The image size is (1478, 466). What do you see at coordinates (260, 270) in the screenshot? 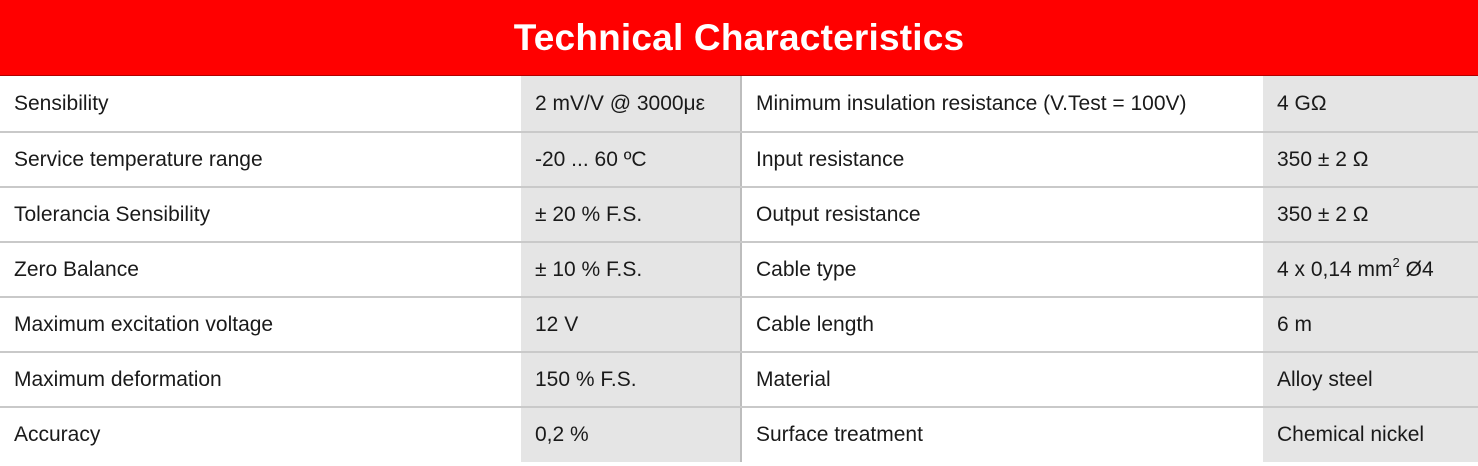
I see `spec-label: Zero Balance` at bounding box center [260, 270].